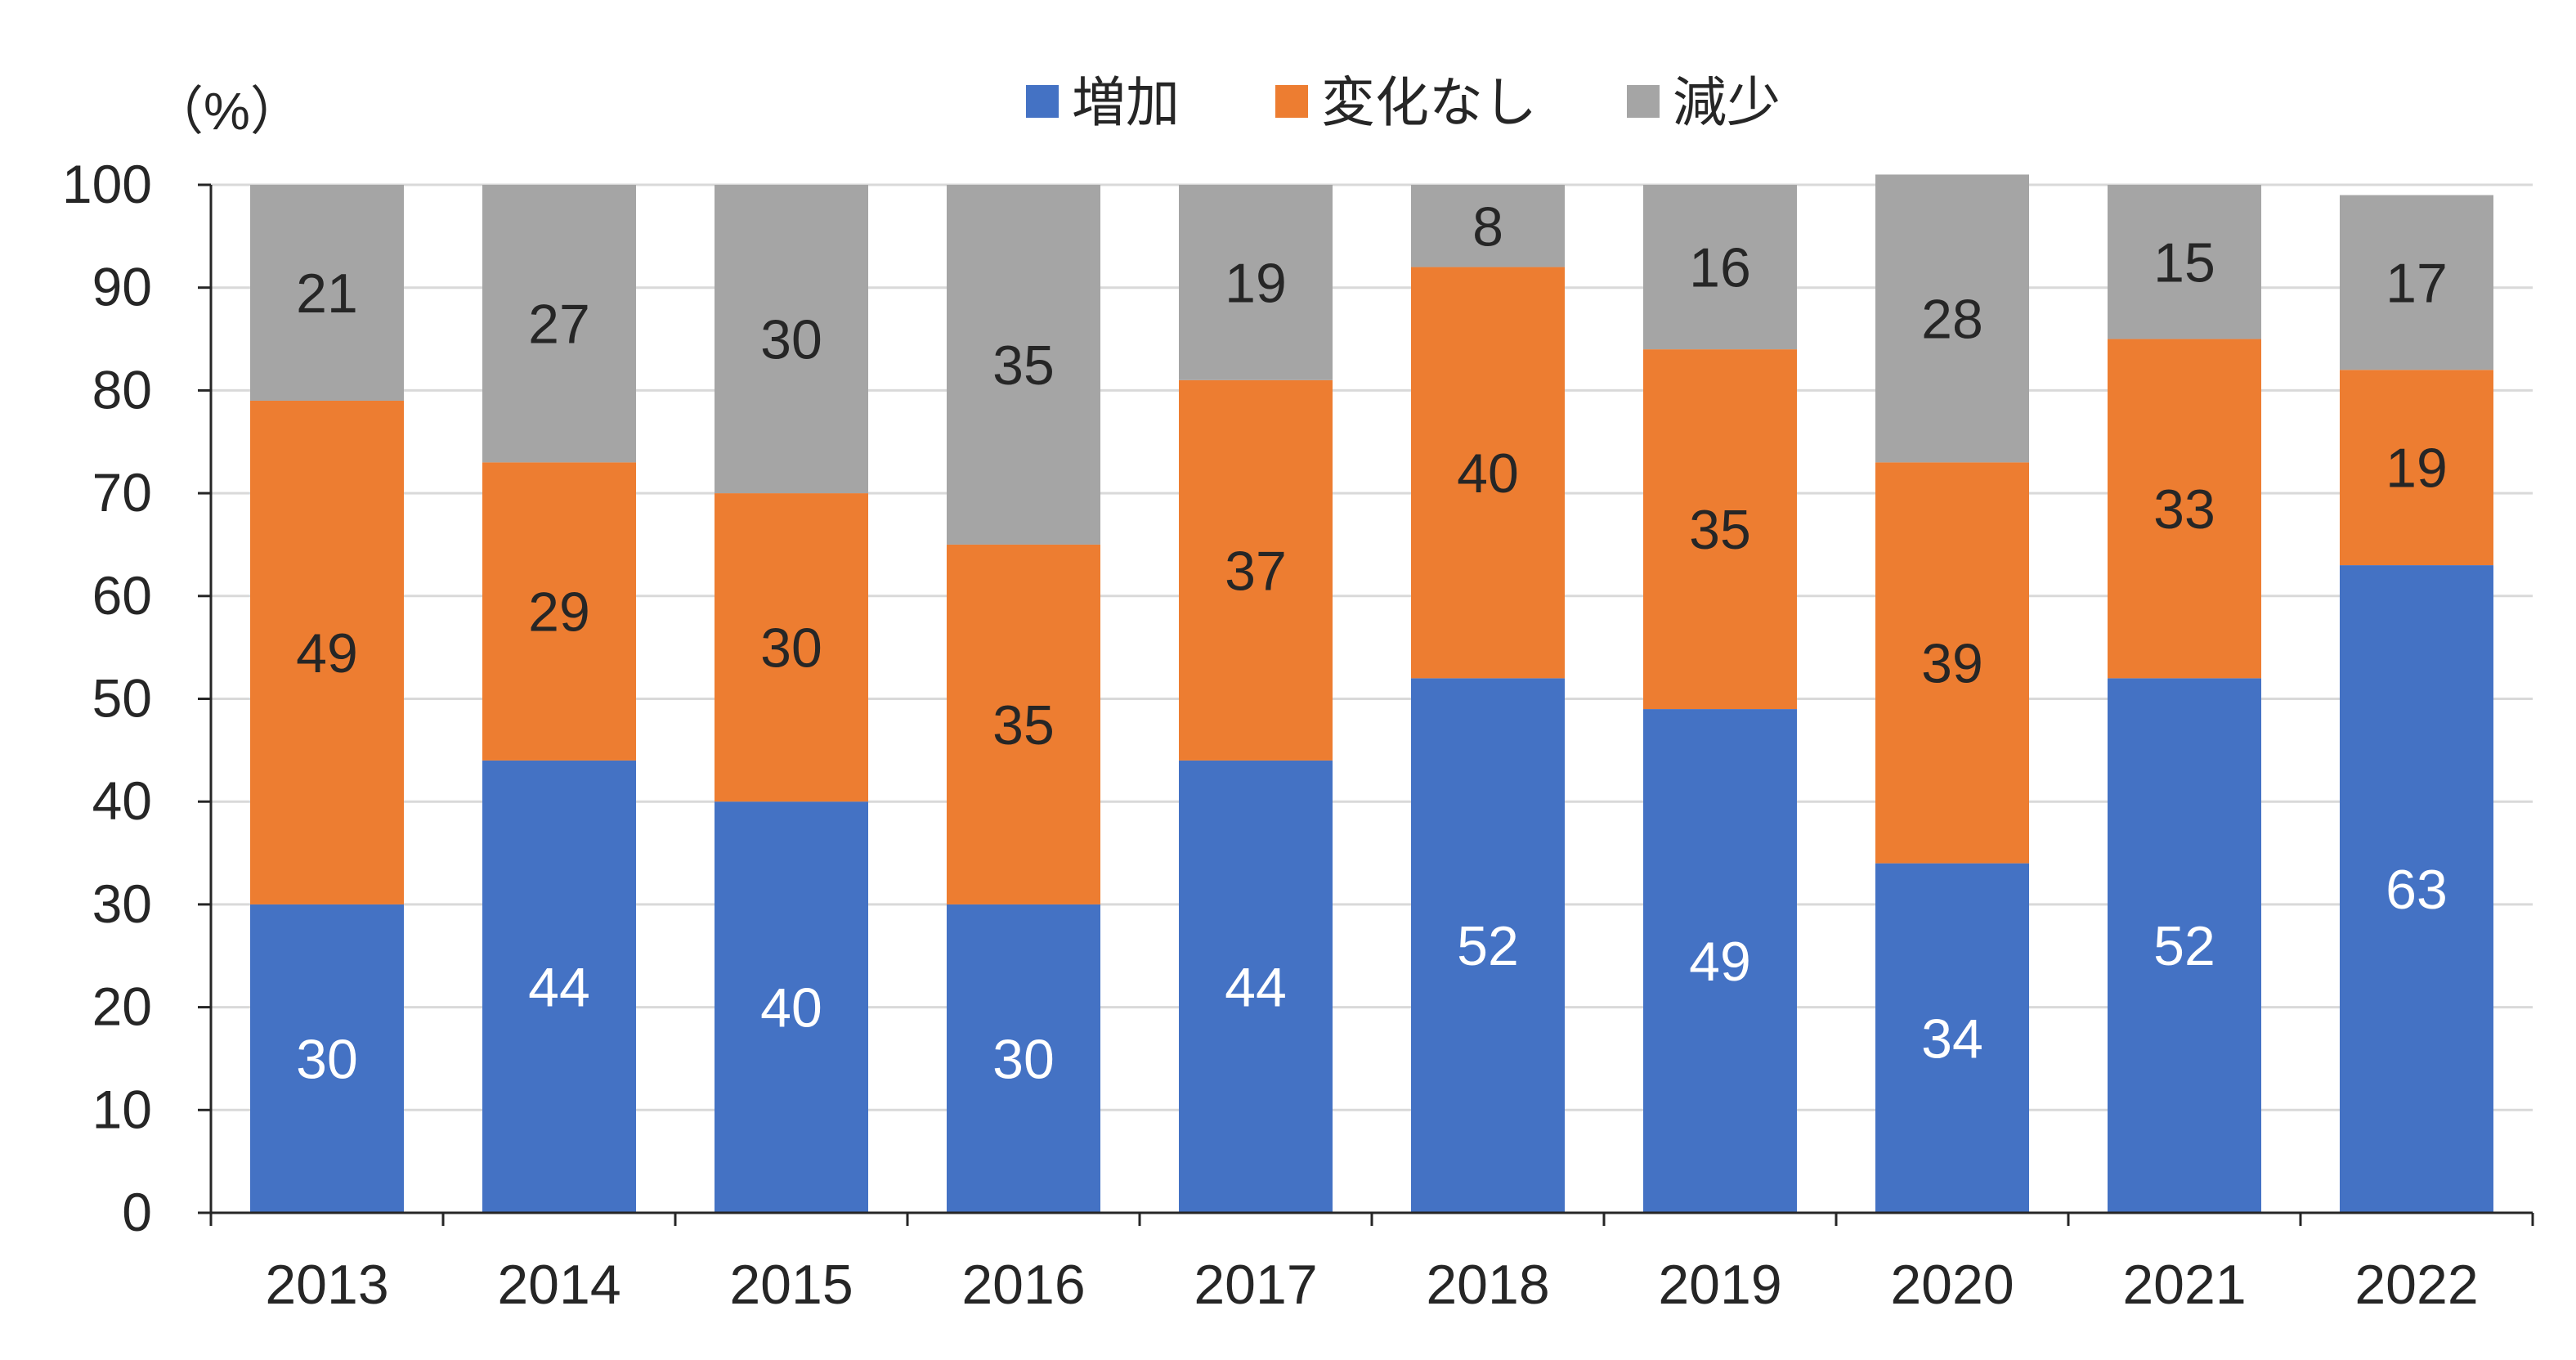  Describe the element at coordinates (122, 596) in the screenshot. I see `y-tick-label: 60` at that location.